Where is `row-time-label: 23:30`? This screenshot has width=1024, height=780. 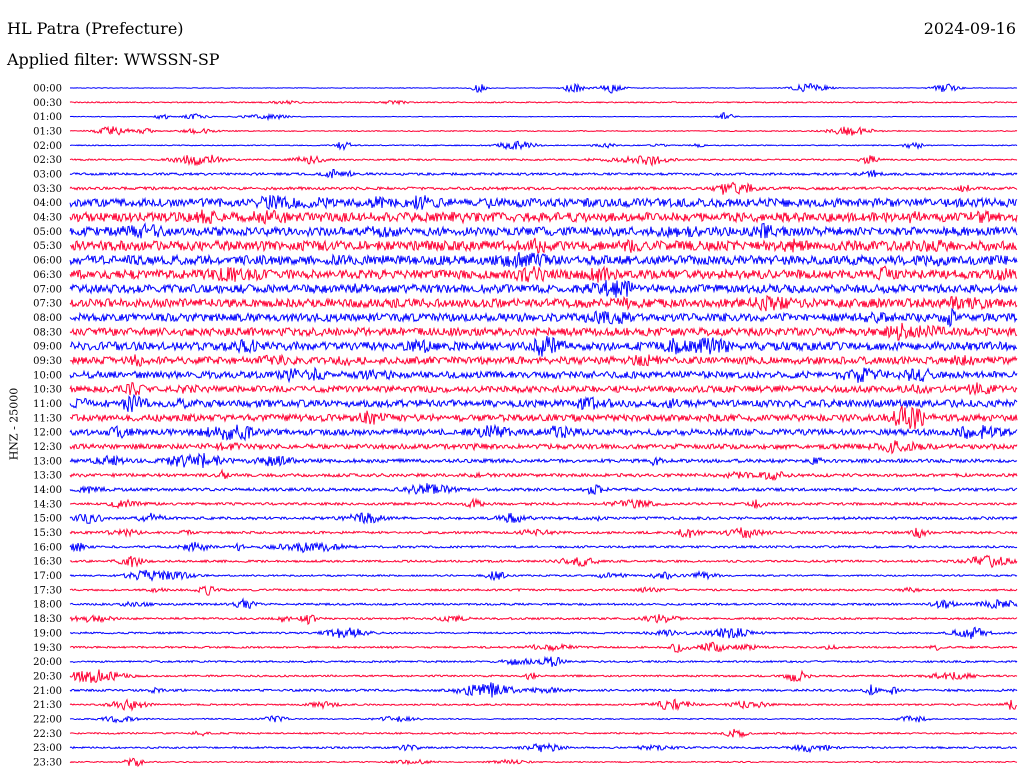
row-time-label: 23:30 is located at coordinates (47, 763).